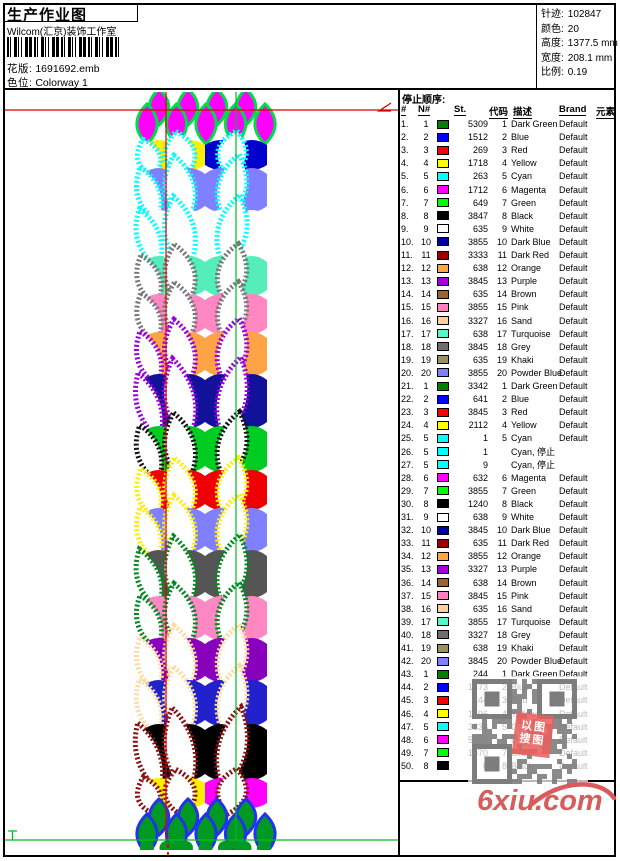 Image resolution: width=620 pixels, height=861 pixels. Describe the element at coordinates (407, 255) in the screenshot. I see `cell-seq: 11.` at that location.